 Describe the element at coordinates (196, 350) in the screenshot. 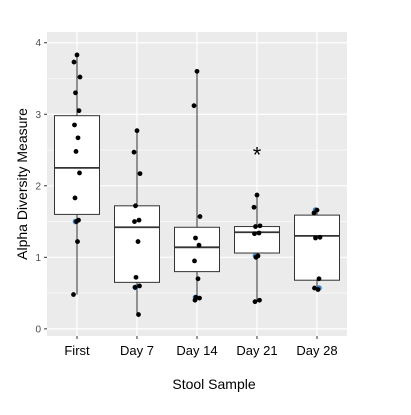

I see `x-category-label: Day 14` at that location.